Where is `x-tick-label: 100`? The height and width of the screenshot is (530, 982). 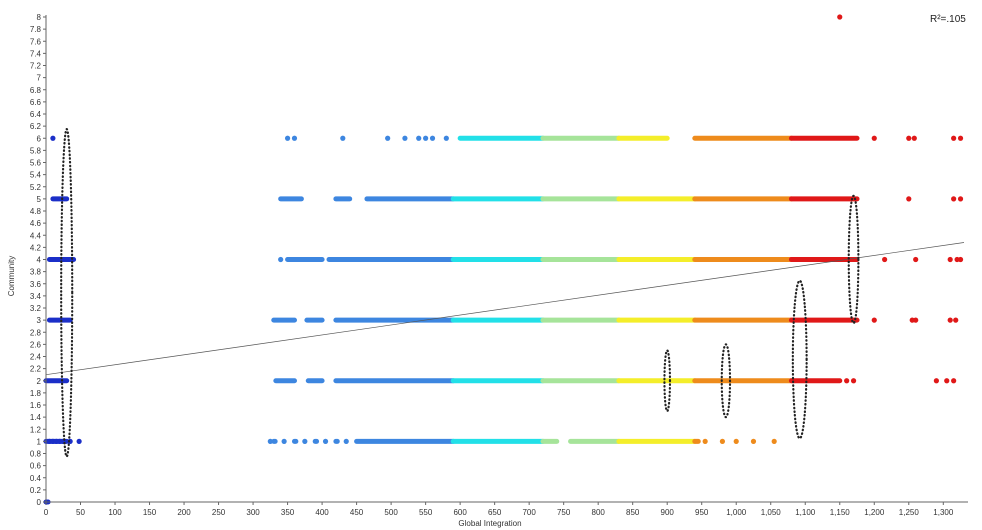 x-tick-label: 100 is located at coordinates (115, 512).